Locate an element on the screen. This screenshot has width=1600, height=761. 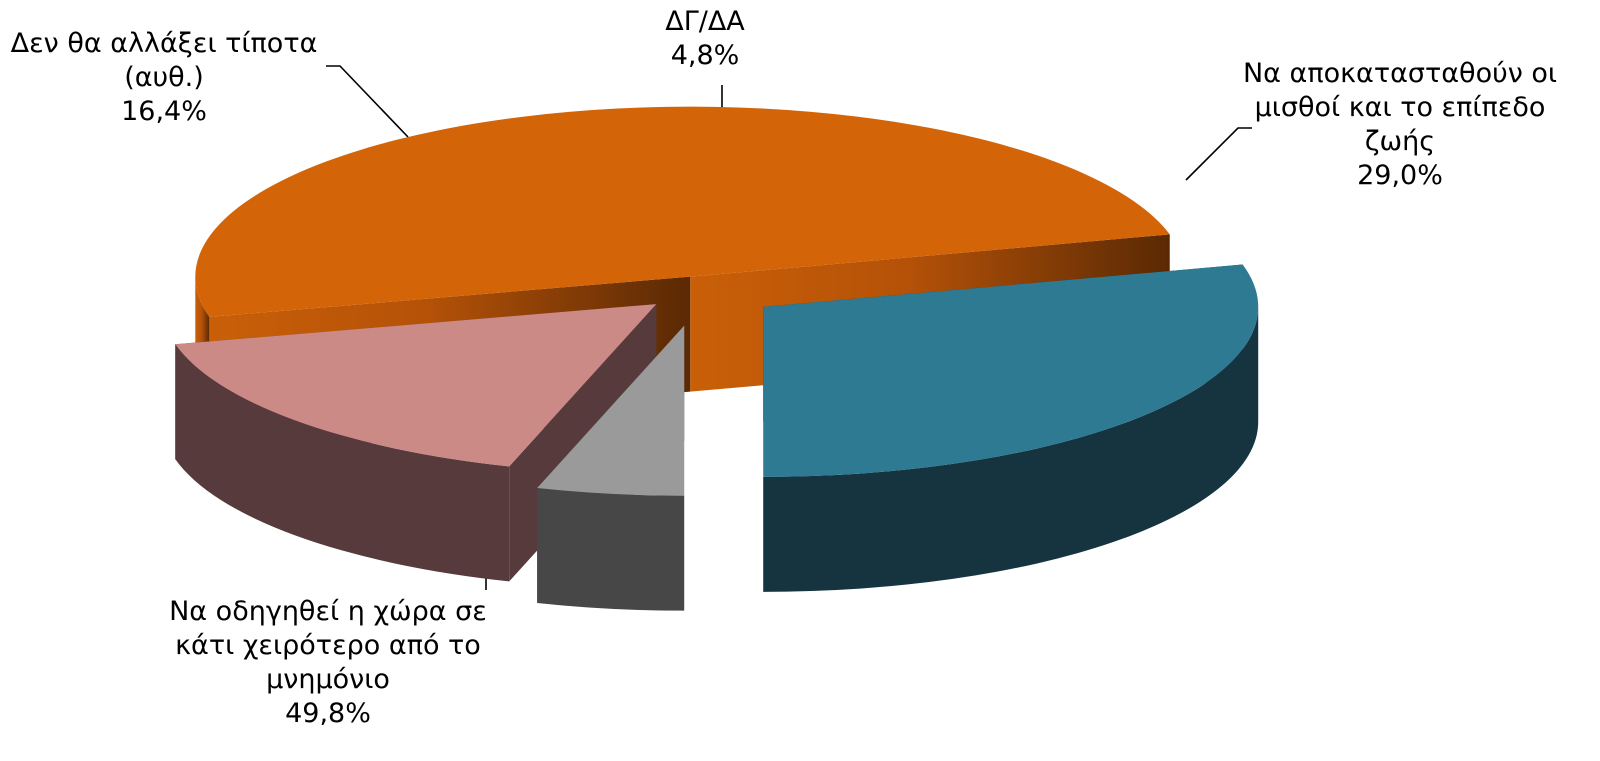
slice-label-line: Να οδηγηθεί η χώρα σε is located at coordinates (328, 611).